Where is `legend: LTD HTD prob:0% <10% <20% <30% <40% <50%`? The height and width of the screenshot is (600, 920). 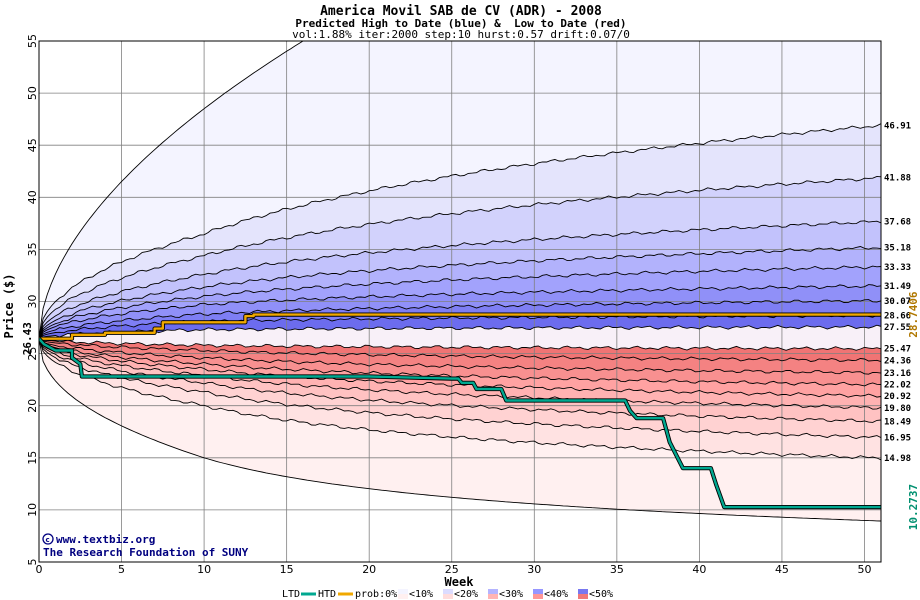
legend: LTD HTD prob:0% <10% <20% <30% <40% <50% is located at coordinates (447, 594).